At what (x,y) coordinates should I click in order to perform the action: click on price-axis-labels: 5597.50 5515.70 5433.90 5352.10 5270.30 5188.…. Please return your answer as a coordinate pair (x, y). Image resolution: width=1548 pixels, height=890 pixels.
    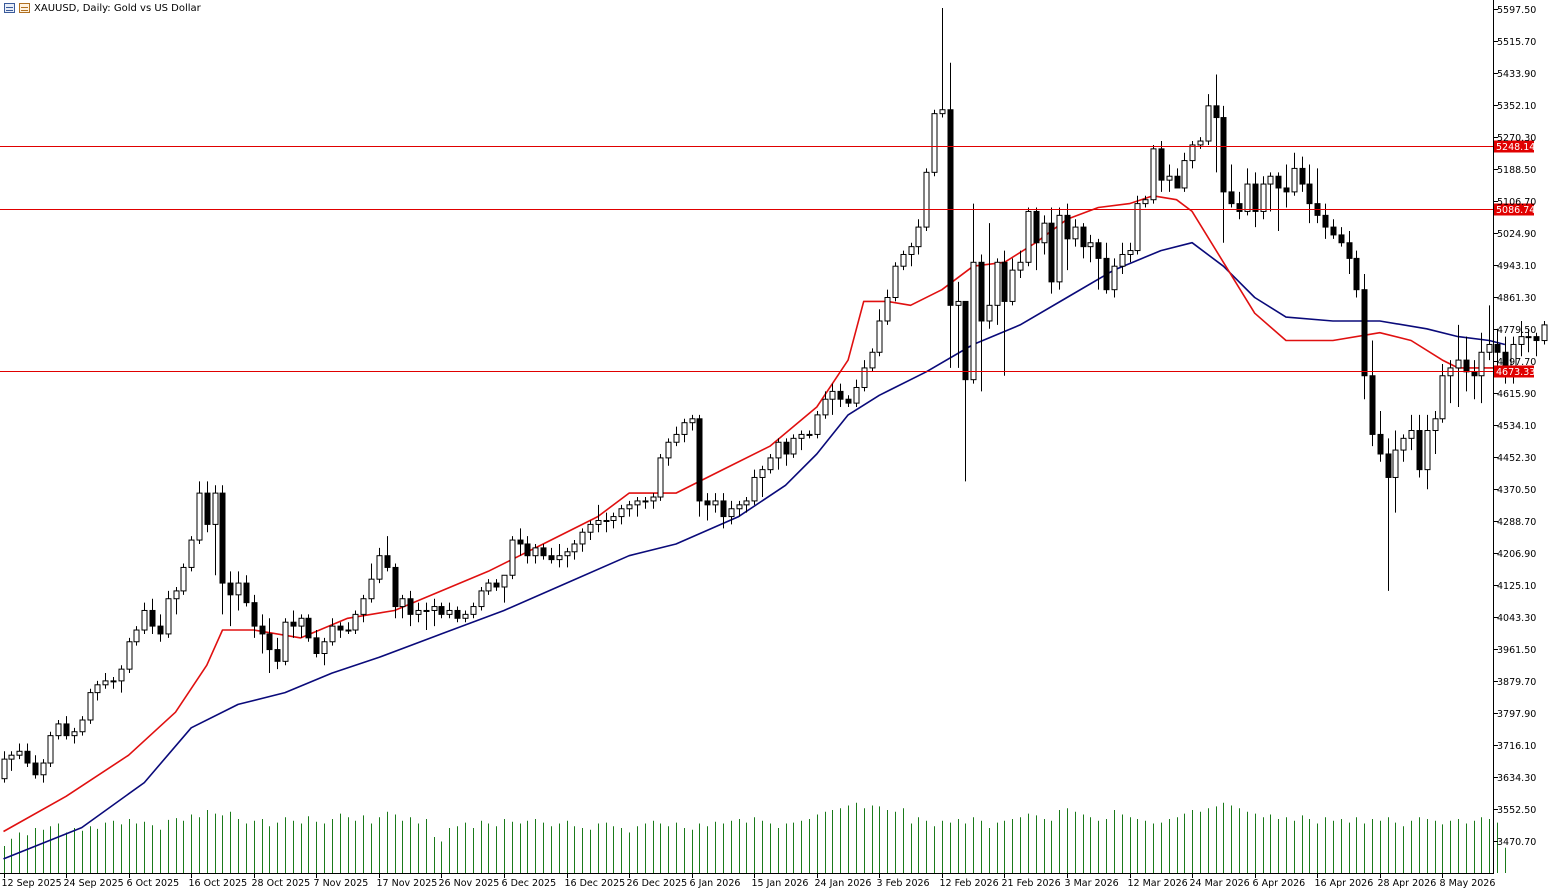
    Looking at the image, I should click on (1515, 426).